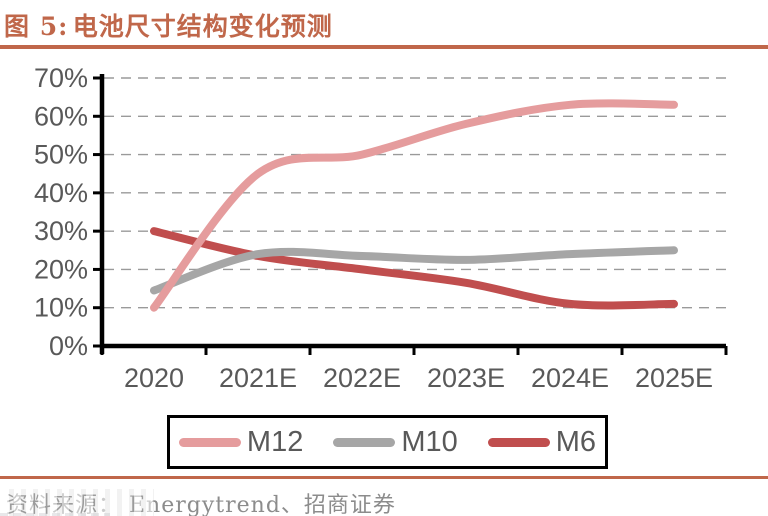  I want to click on svg-text: 20%, so click(61, 269).